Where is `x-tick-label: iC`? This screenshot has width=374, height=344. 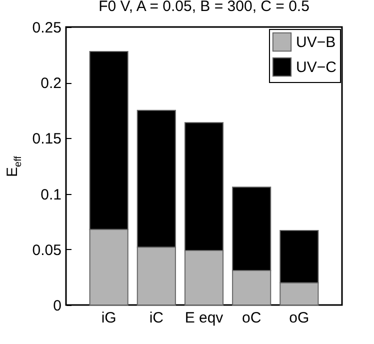 x-tick-label: iC is located at coordinates (156, 318).